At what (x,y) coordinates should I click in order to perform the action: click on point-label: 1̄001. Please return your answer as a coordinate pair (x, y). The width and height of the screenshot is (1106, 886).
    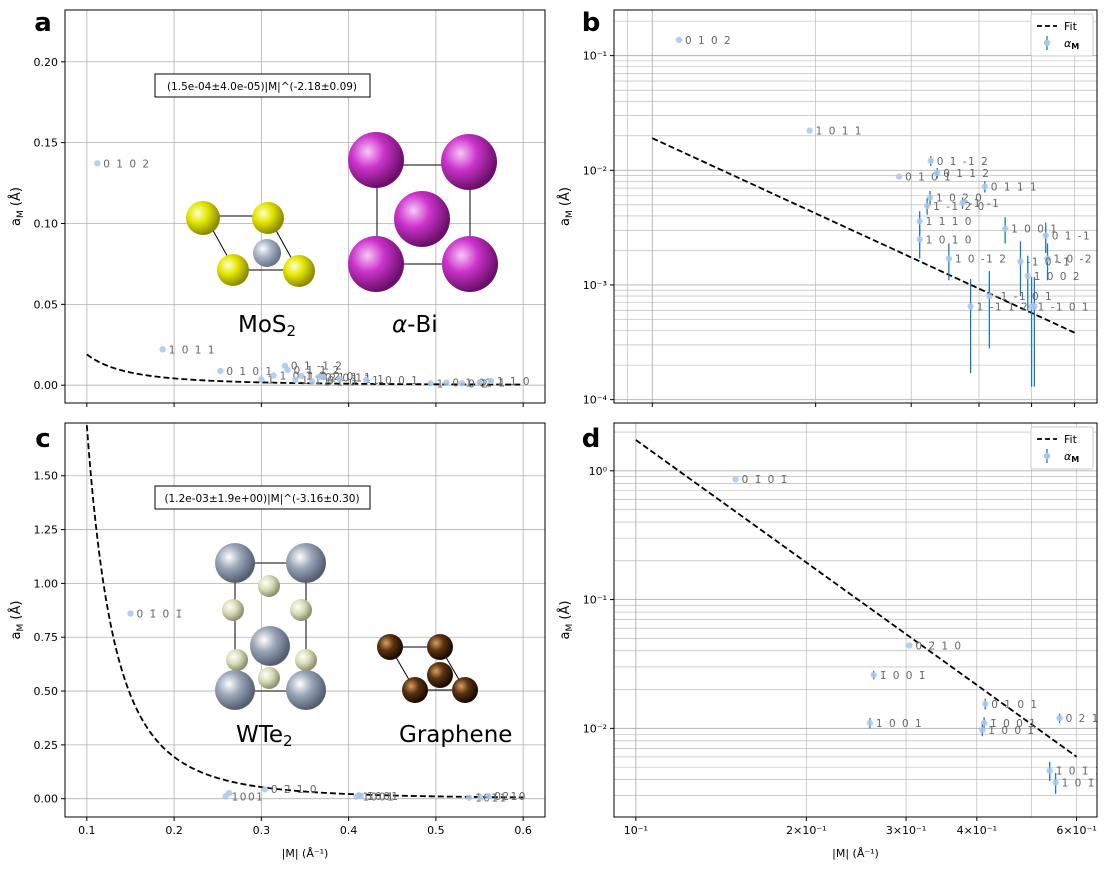
    Looking at the image, I should click on (383, 797).